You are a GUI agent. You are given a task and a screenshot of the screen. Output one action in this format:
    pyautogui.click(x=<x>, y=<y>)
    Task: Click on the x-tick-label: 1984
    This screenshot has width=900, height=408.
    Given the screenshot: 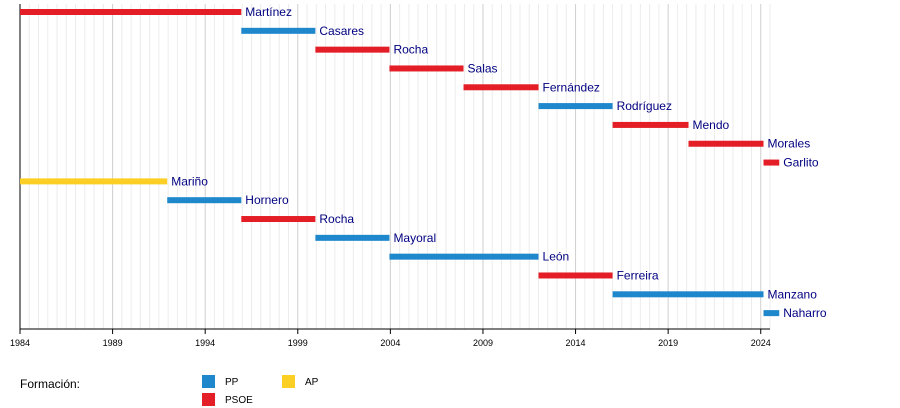 What is the action you would take?
    pyautogui.click(x=20, y=343)
    